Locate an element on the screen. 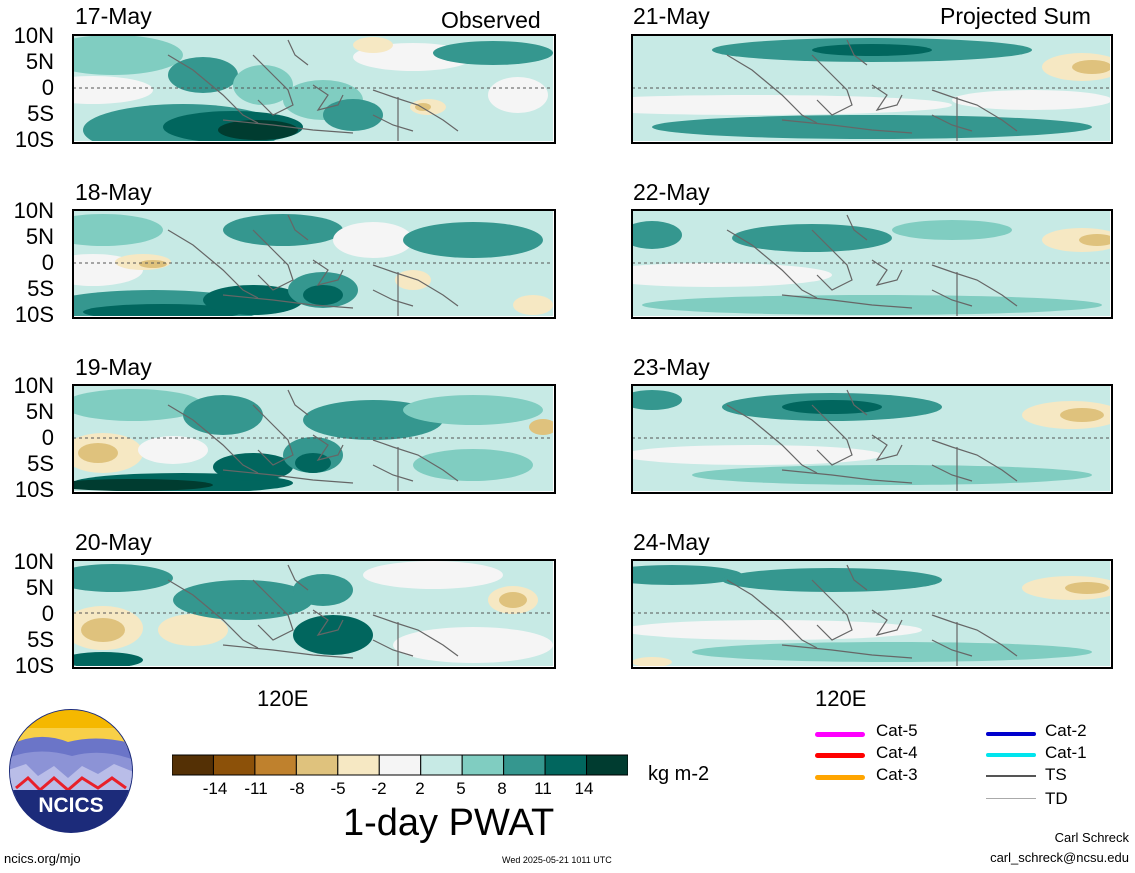 The height and width of the screenshot is (873, 1135). colorbar-tick: 5 is located at coordinates (461, 788).